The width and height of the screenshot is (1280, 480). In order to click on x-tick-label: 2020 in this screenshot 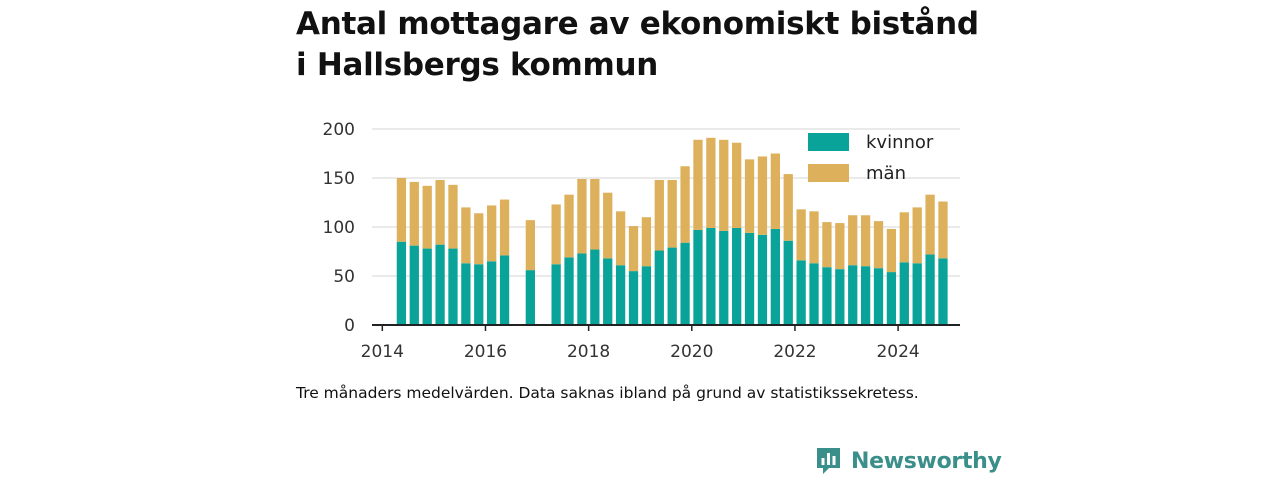, I will do `click(691, 352)`.